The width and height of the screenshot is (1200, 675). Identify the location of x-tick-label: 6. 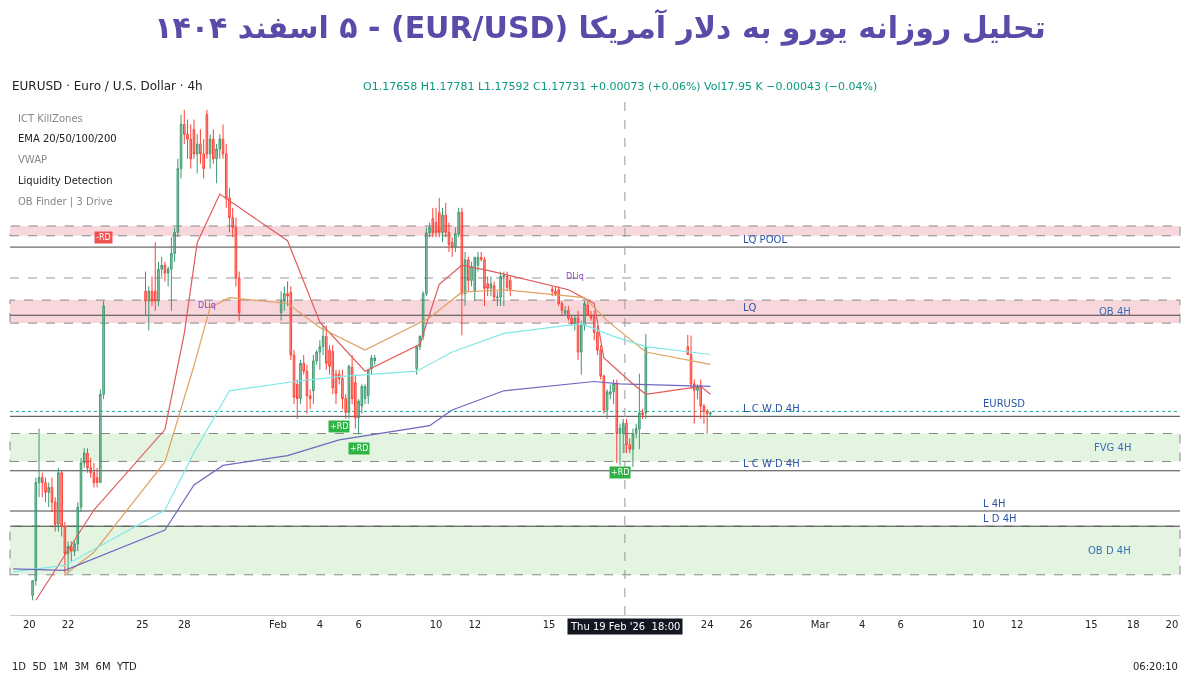
(358, 624).